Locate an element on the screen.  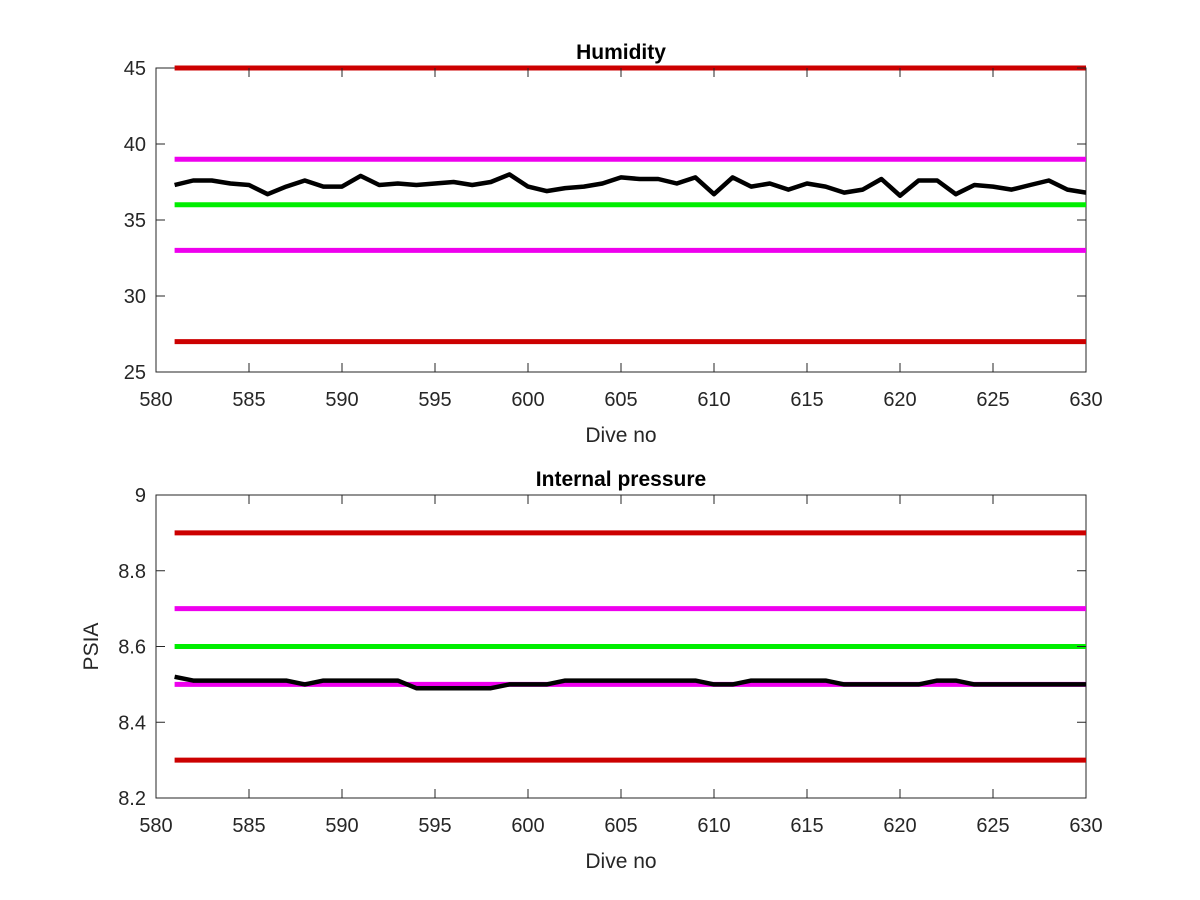
y-tick-label: 30 is located at coordinates (135, 297).